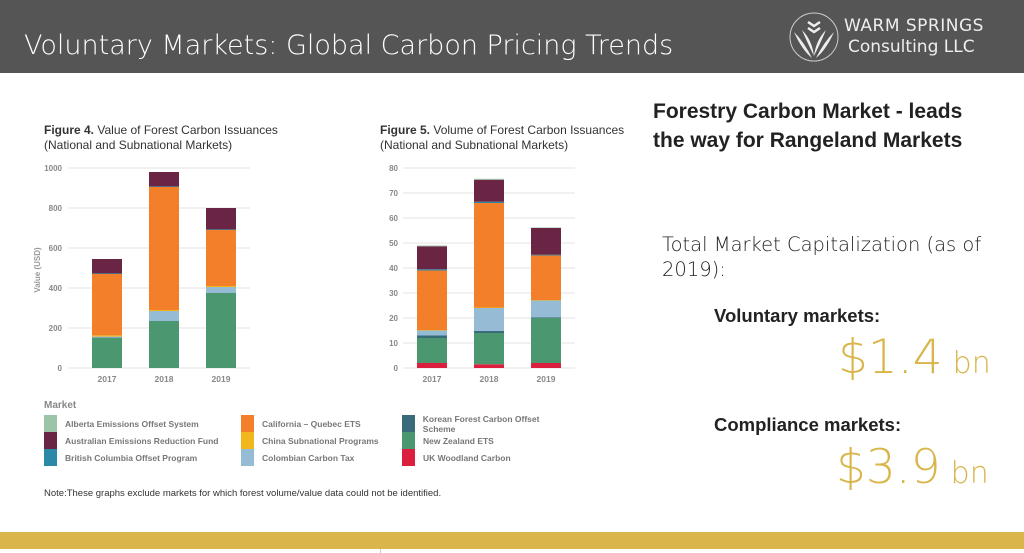 The height and width of the screenshot is (553, 1024). Describe the element at coordinates (393, 243) in the screenshot. I see `y-tick-label: 50` at that location.